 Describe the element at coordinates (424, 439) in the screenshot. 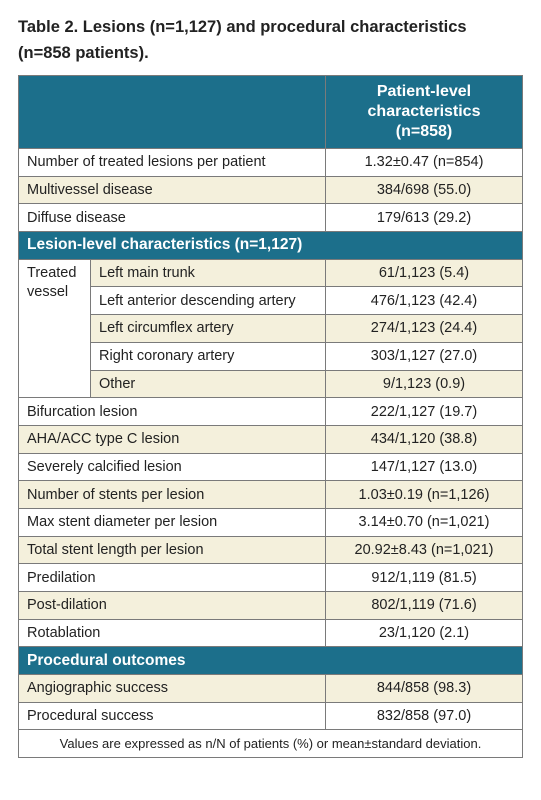

I see `row-value: 434/1,120 (38.8)` at that location.